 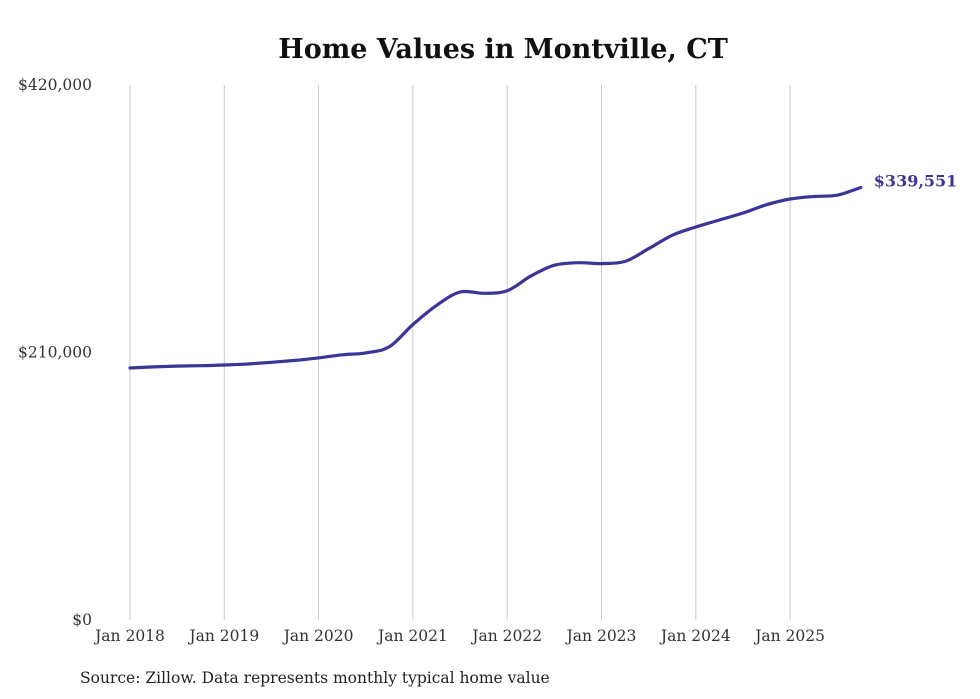 I want to click on y-tick-label: $0, so click(x=82, y=620).